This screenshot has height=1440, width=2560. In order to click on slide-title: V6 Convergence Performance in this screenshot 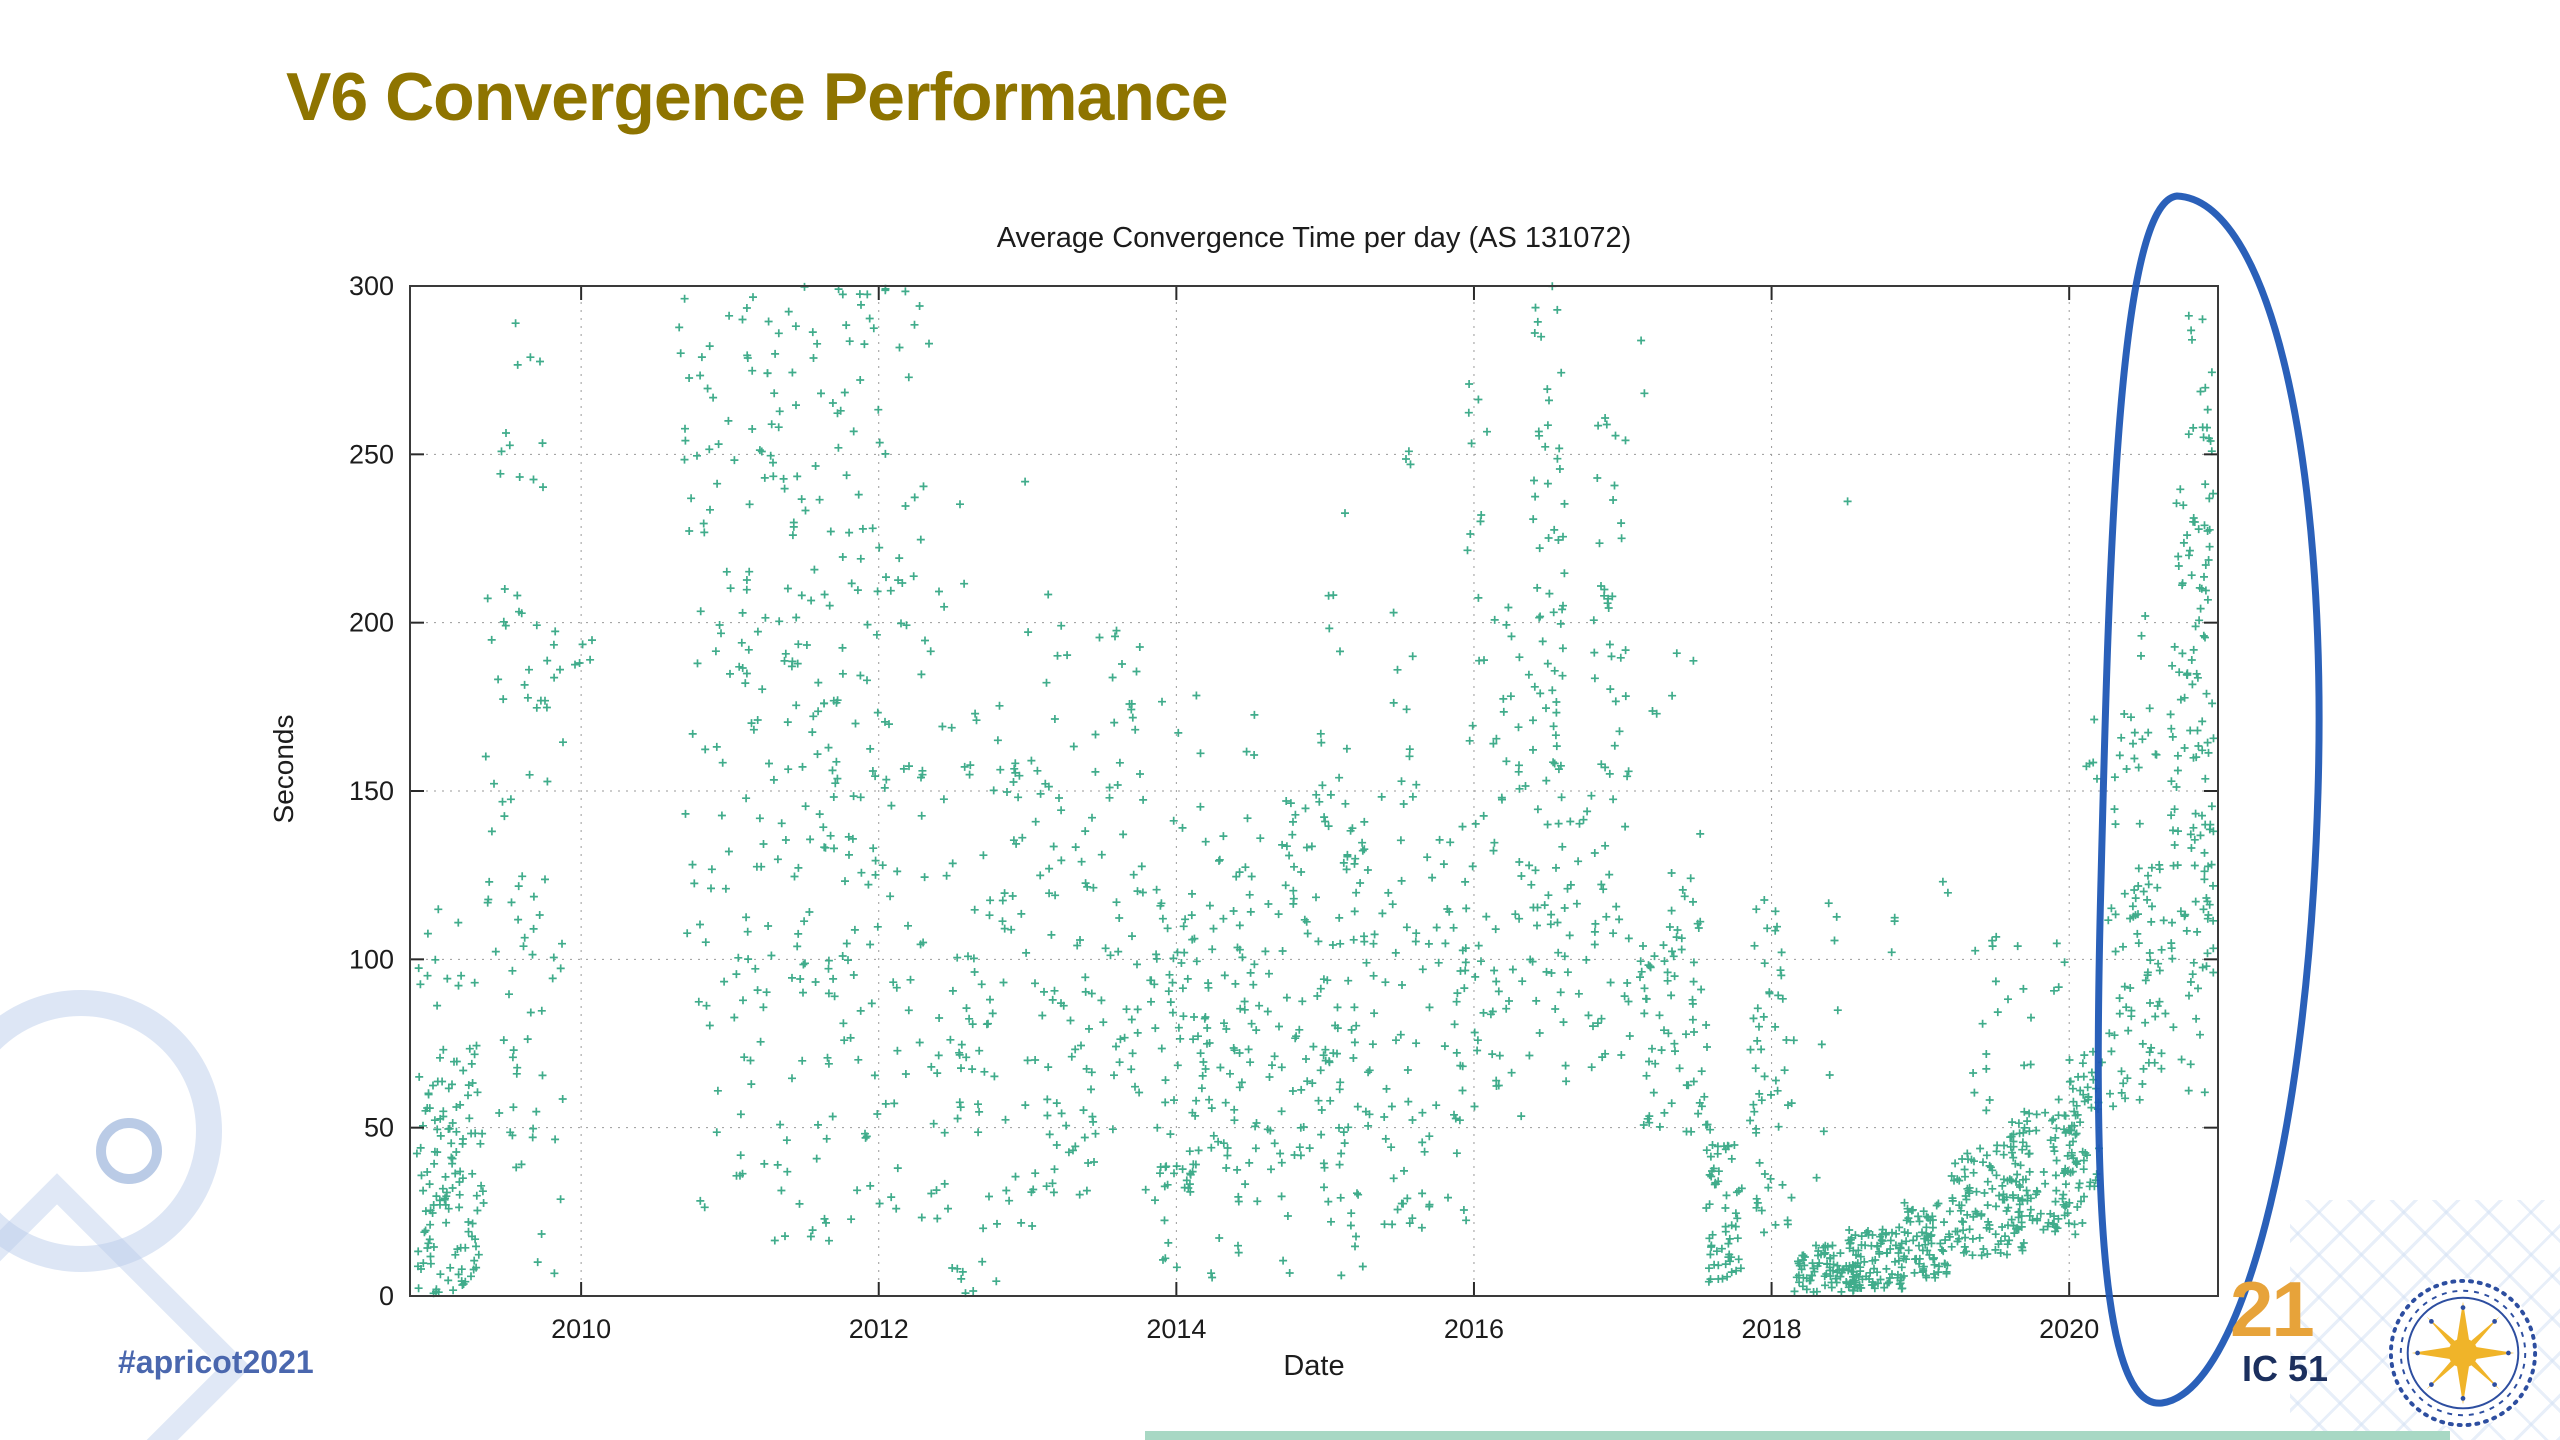, I will do `click(757, 97)`.